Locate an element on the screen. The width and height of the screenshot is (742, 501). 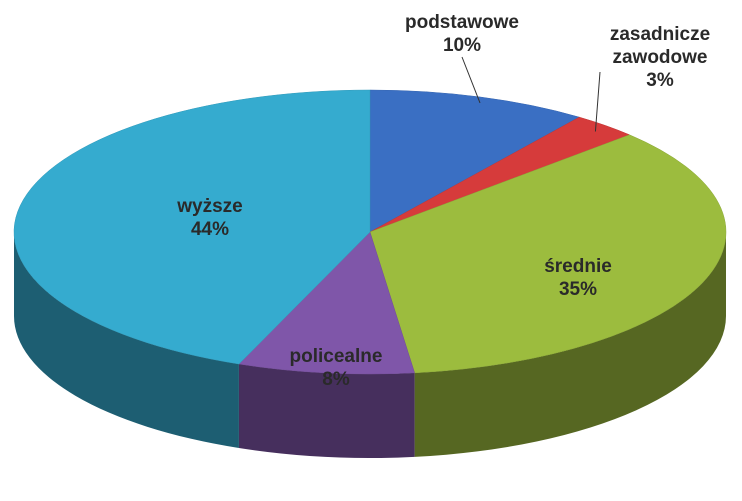
label-line: średnie is located at coordinates (578, 266).